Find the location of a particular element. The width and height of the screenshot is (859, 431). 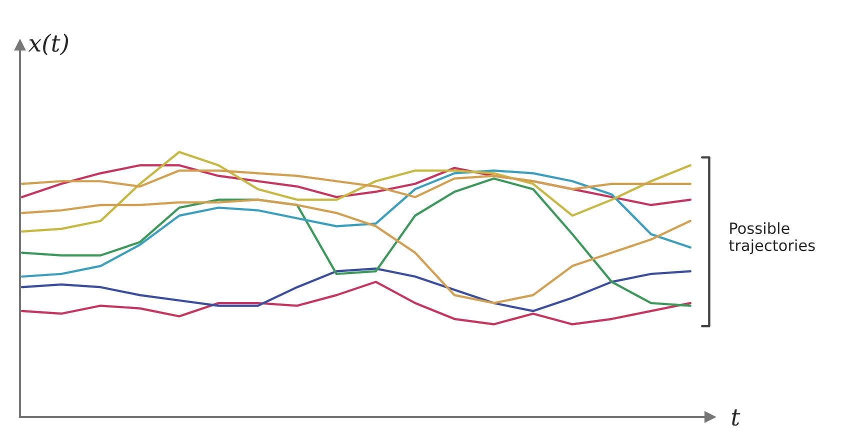

x-axis-title: t is located at coordinates (736, 417).